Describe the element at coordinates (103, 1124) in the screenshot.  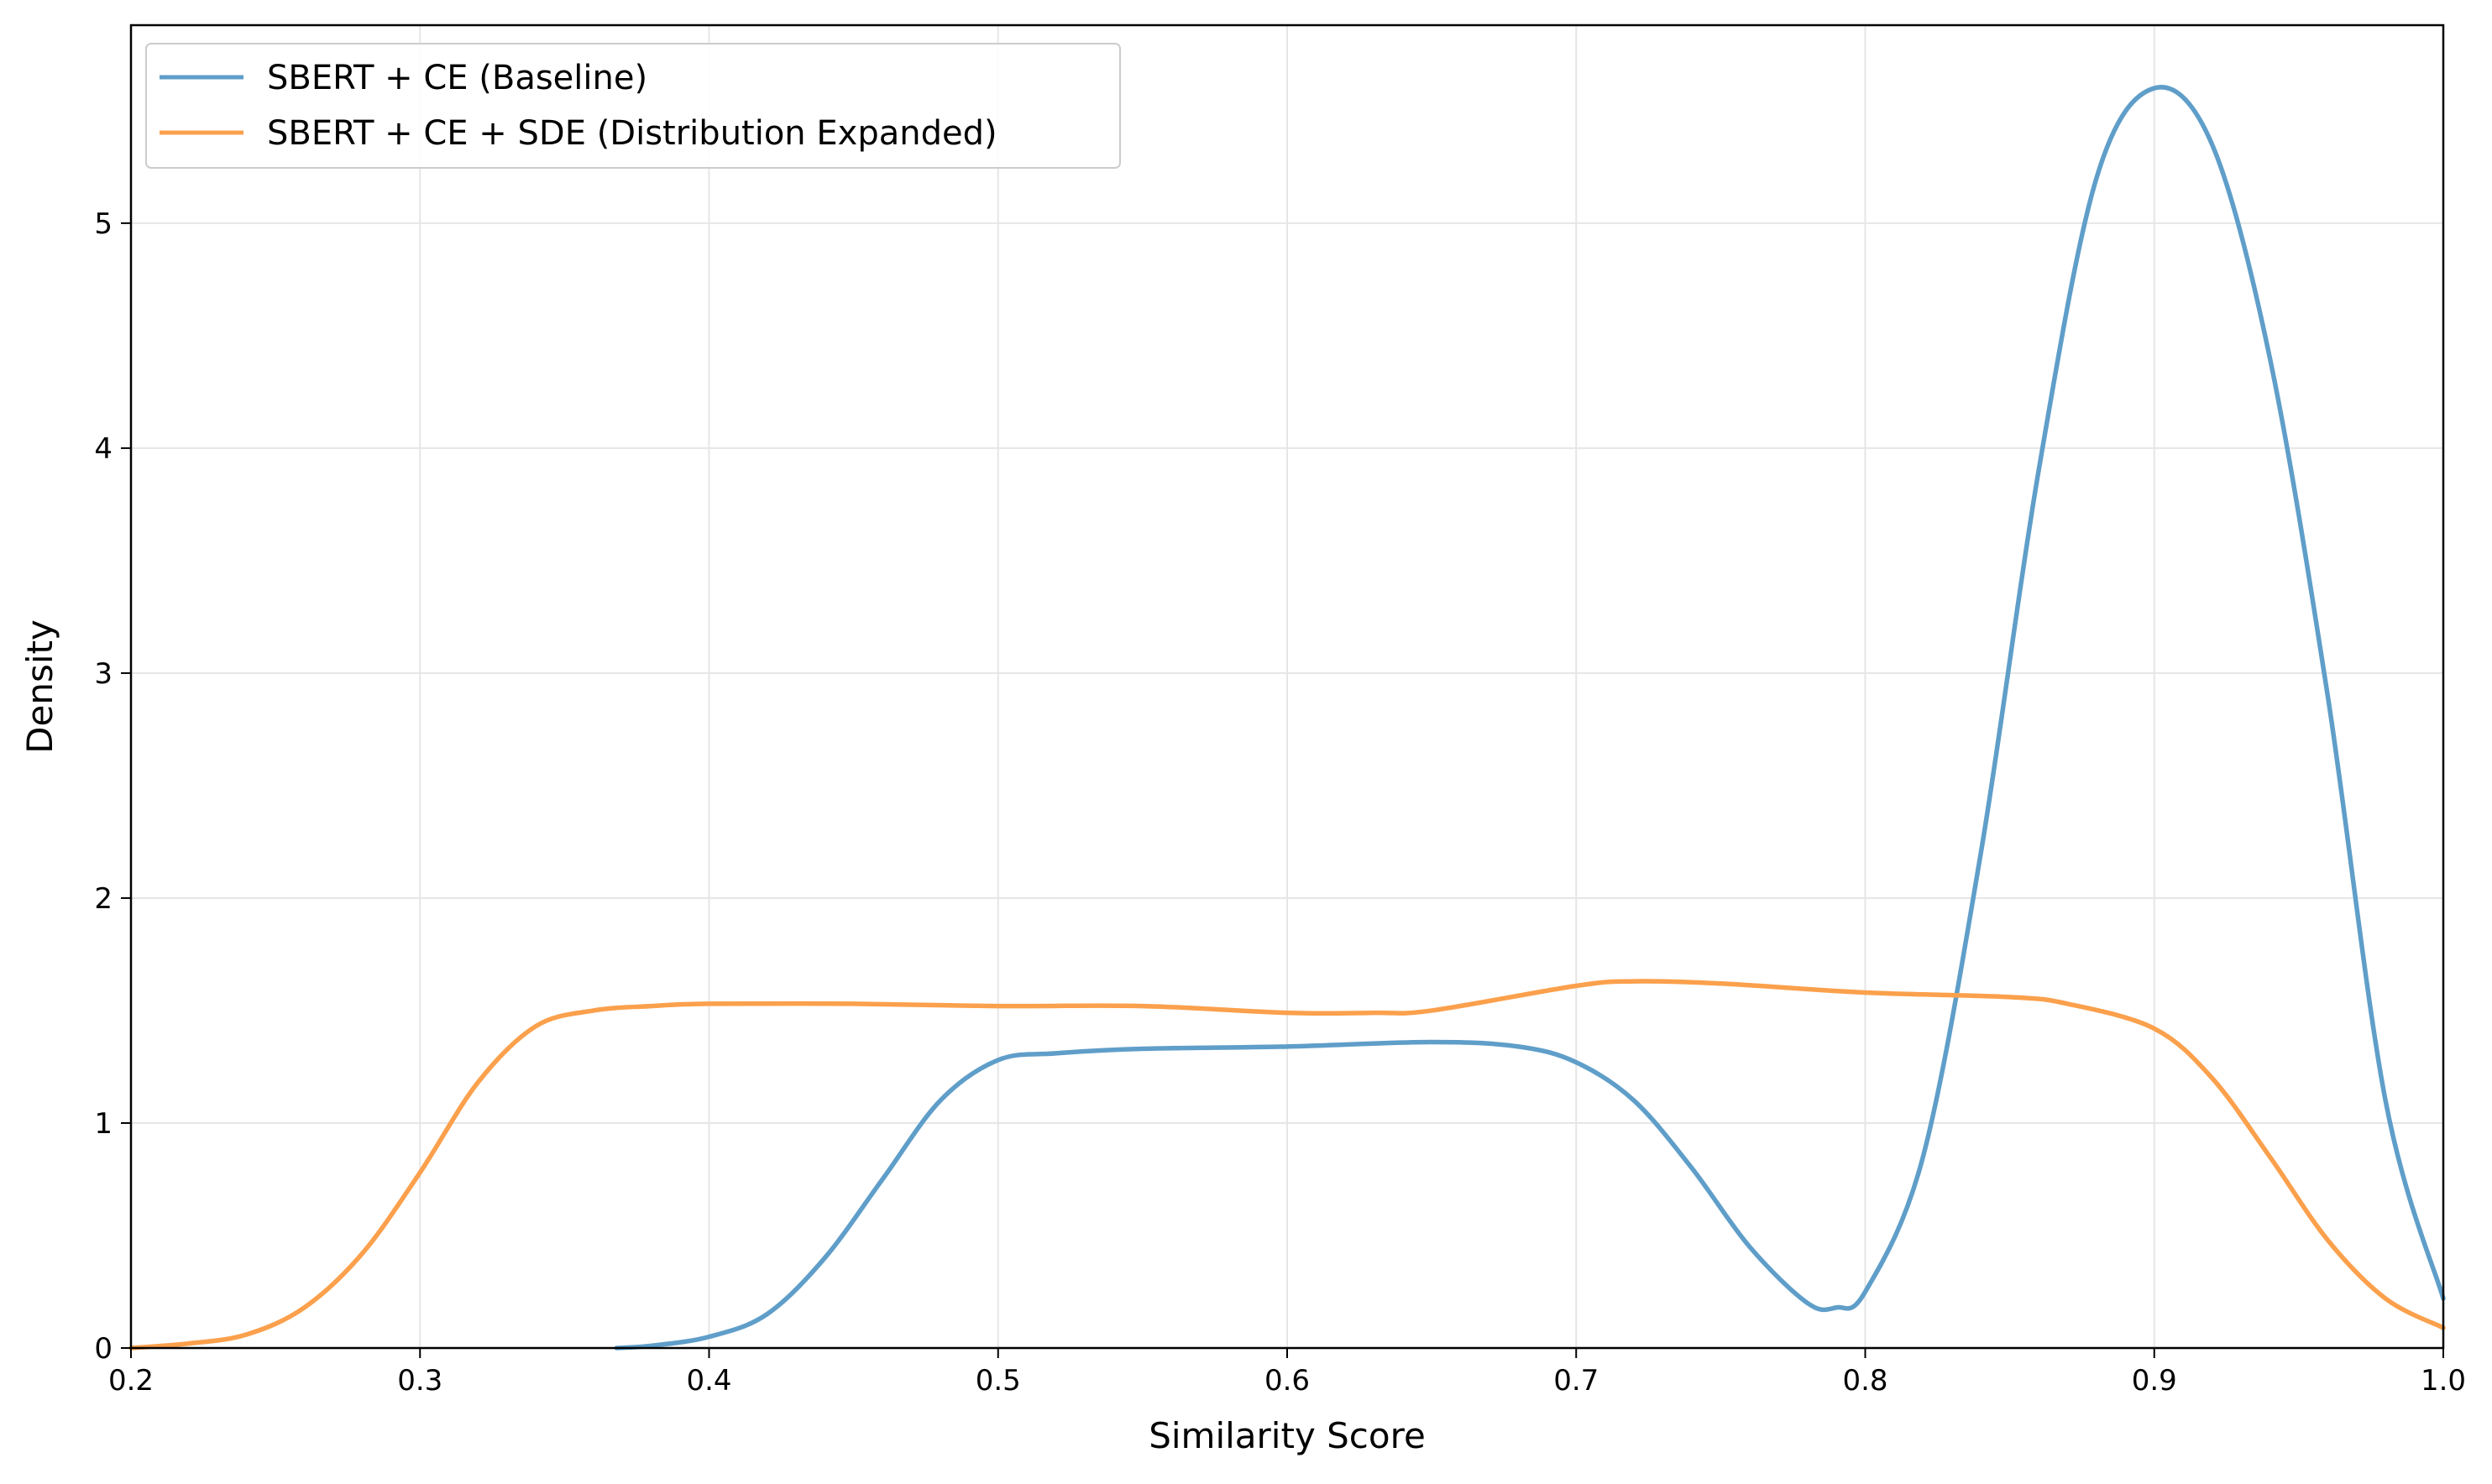
I see `y-tick-label: 1` at that location.